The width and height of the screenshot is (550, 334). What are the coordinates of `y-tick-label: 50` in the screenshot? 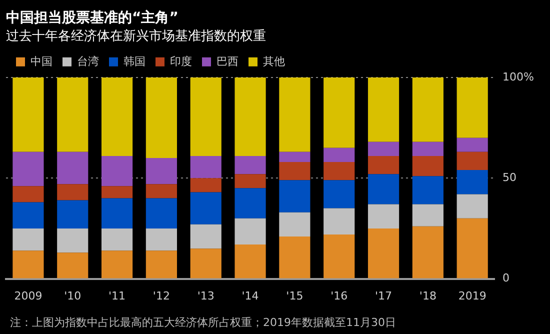 It's located at (509, 177).